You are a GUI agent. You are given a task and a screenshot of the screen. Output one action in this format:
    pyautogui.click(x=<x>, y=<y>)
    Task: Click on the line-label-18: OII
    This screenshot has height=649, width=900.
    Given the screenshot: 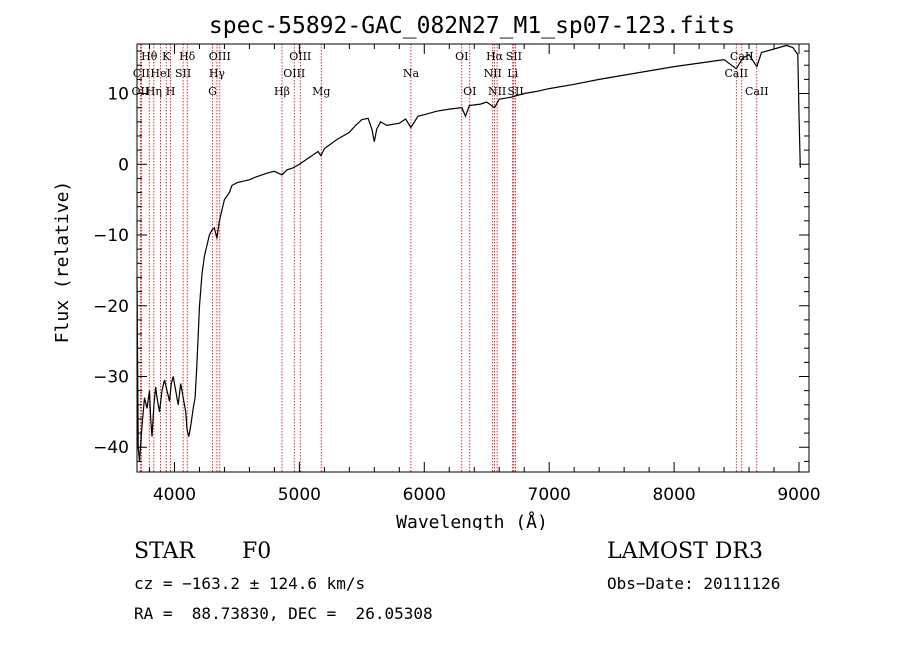 What is the action you would take?
    pyautogui.click(x=141, y=91)
    